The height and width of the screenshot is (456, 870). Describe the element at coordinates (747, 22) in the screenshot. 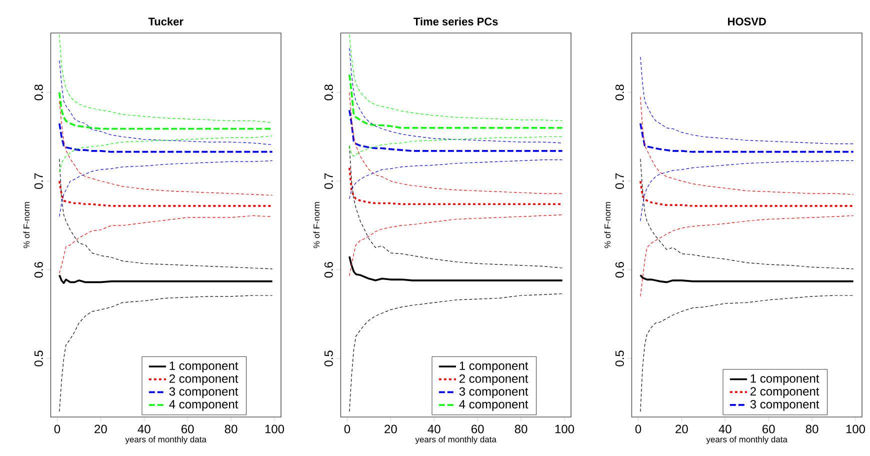

I see `chart-title: HOSVD` at that location.